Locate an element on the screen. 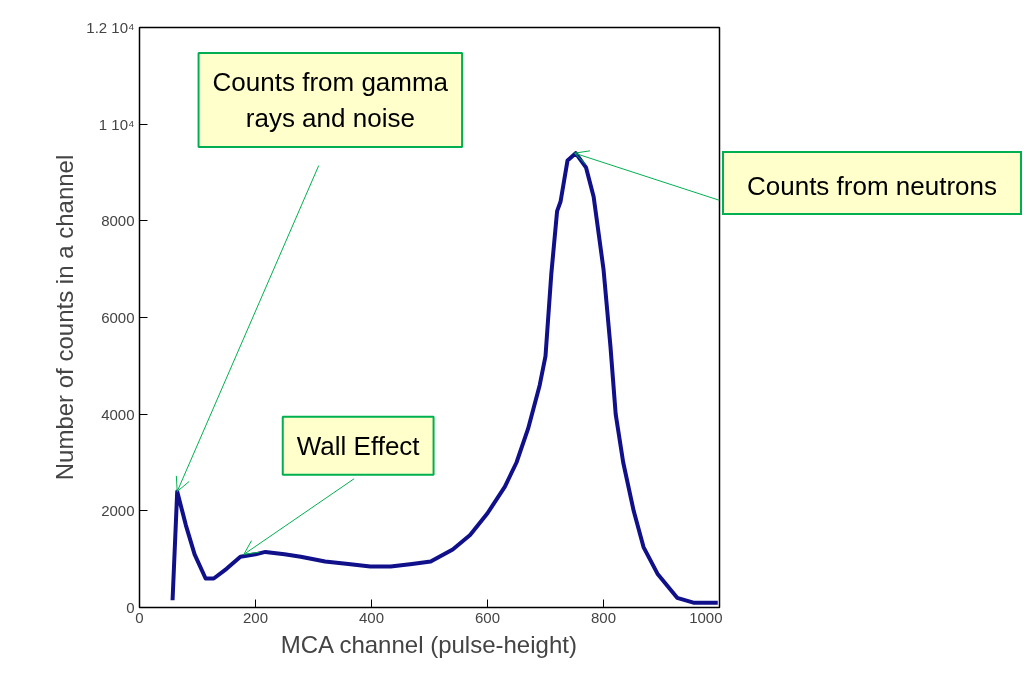 The width and height of the screenshot is (1036, 685). y-tick-label: 6000 is located at coordinates (118, 317).